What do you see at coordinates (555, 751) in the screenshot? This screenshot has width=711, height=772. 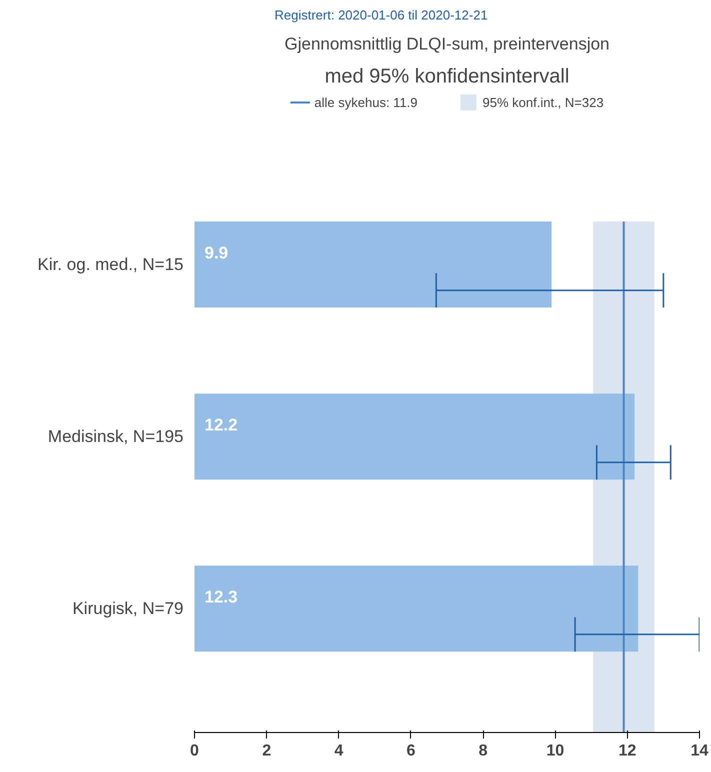 I see `x-tick-label: 10` at bounding box center [555, 751].